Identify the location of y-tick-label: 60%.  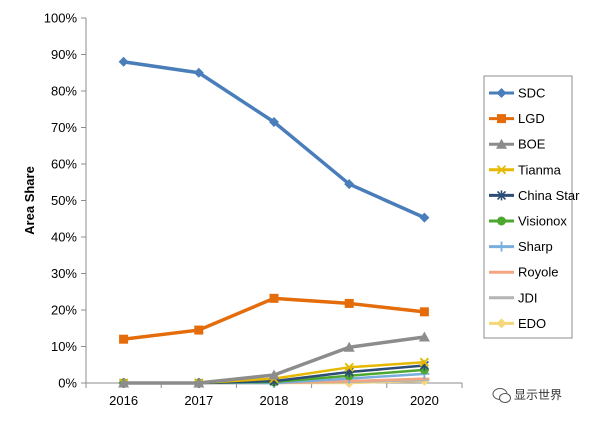
(64, 164).